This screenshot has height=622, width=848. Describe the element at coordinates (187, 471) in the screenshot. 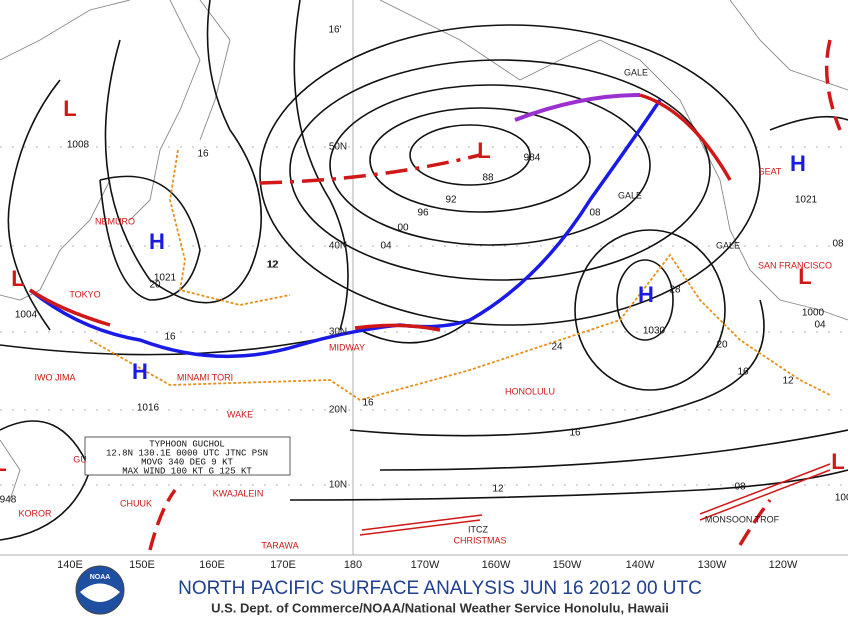

I see `typhoon-text: MAX WIND 100 KT G 125 KT` at that location.